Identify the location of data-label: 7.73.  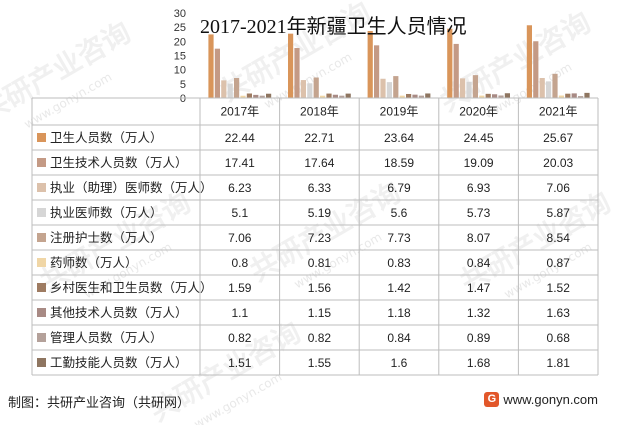
(399, 238).